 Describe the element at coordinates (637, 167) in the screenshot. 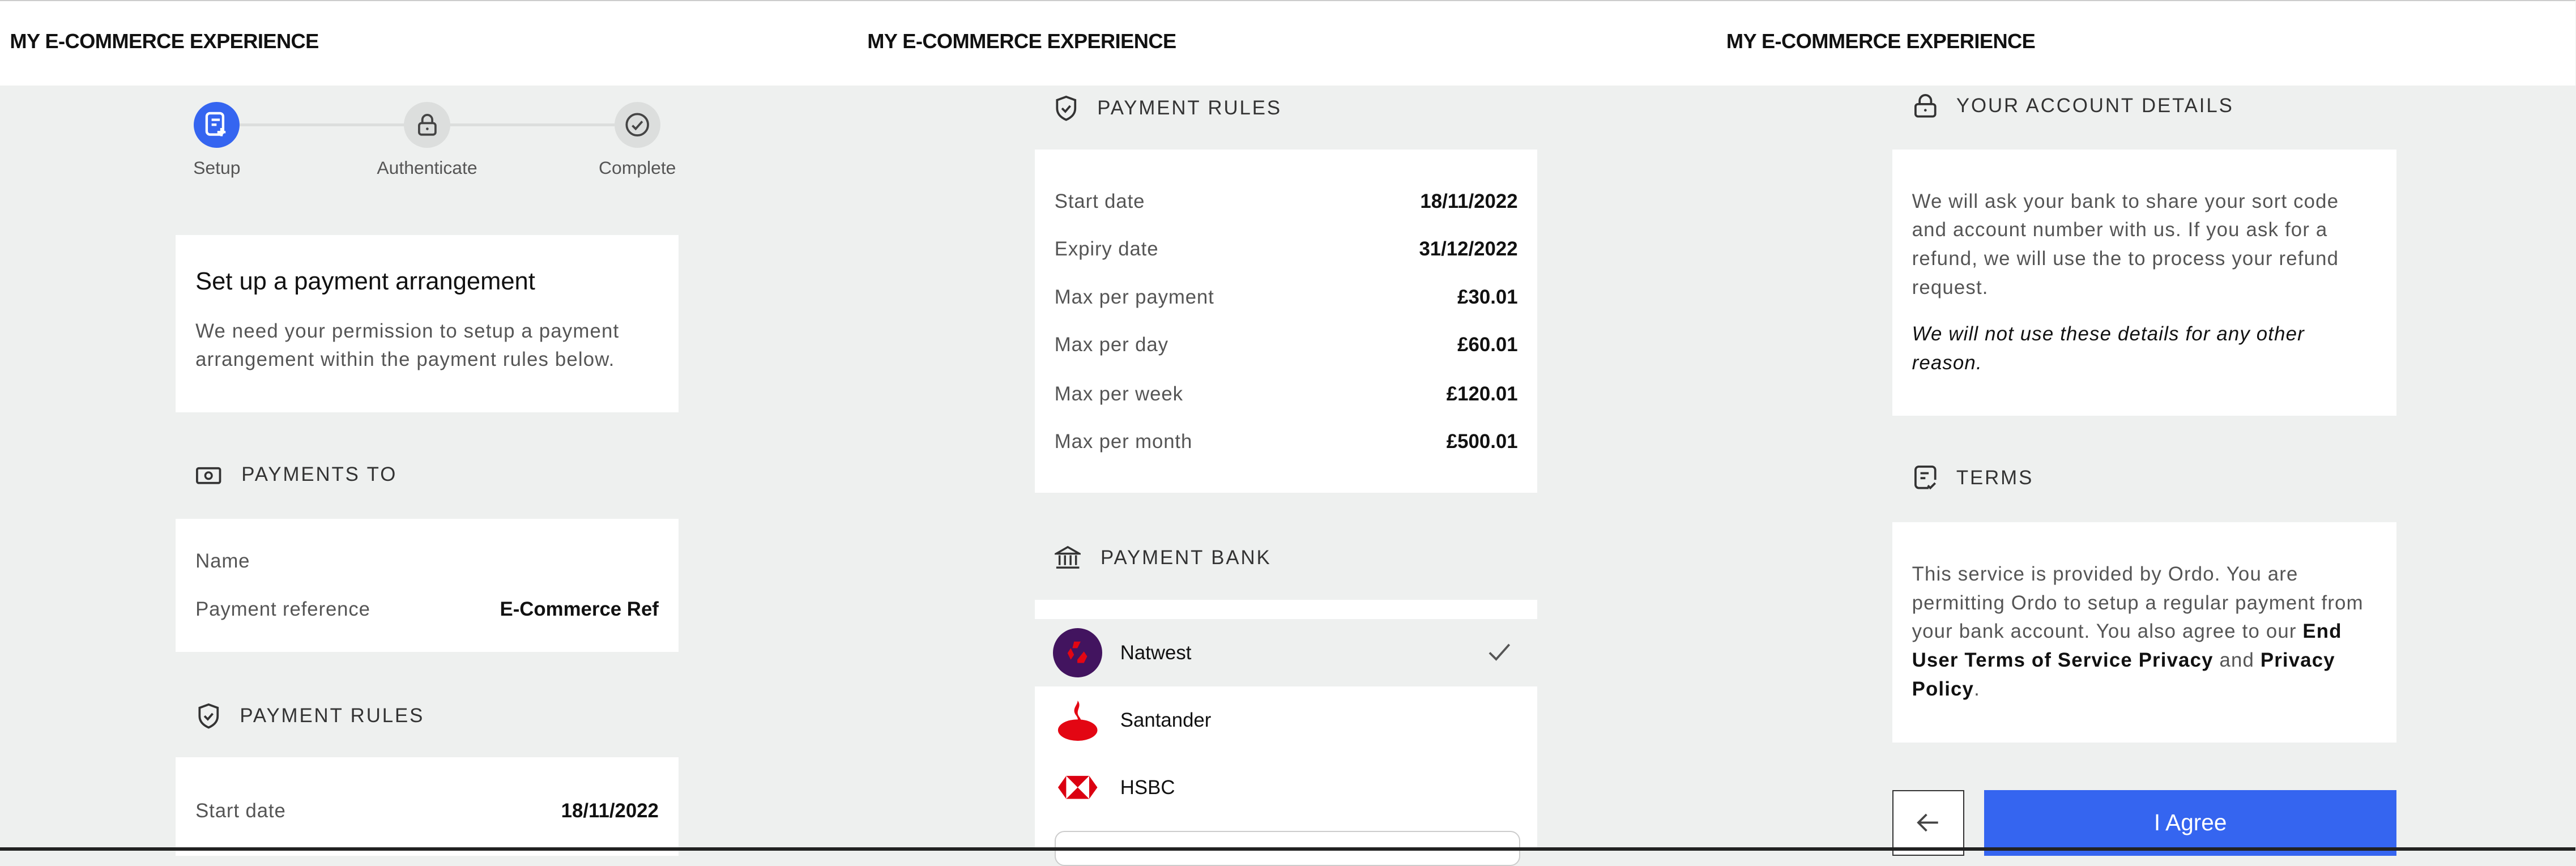

I see `step-label: Complete` at that location.